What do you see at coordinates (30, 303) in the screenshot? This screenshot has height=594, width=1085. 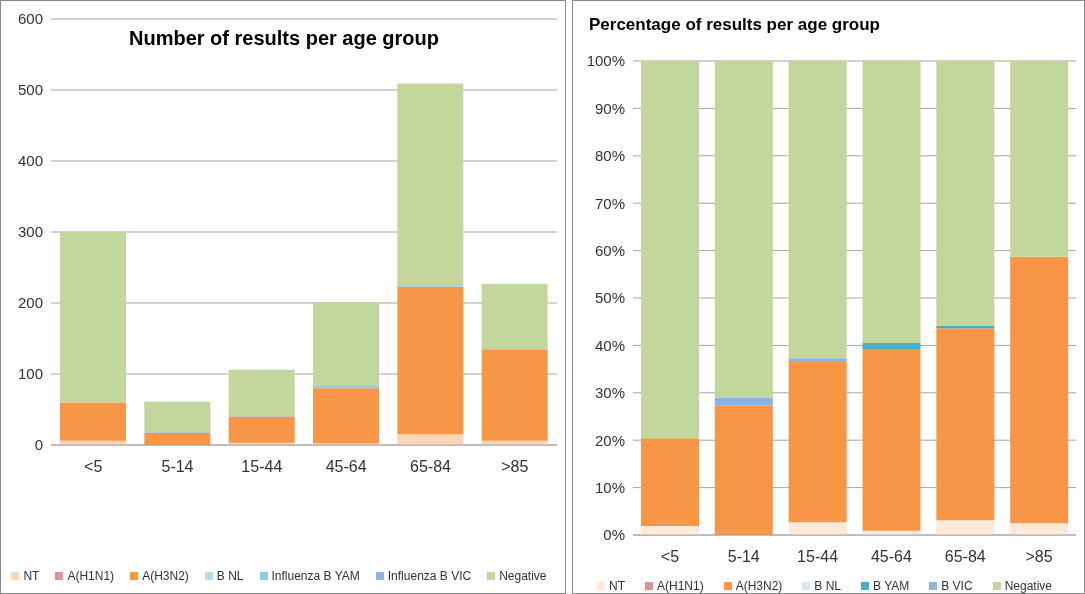 I see `y-tick-label: 200` at bounding box center [30, 303].